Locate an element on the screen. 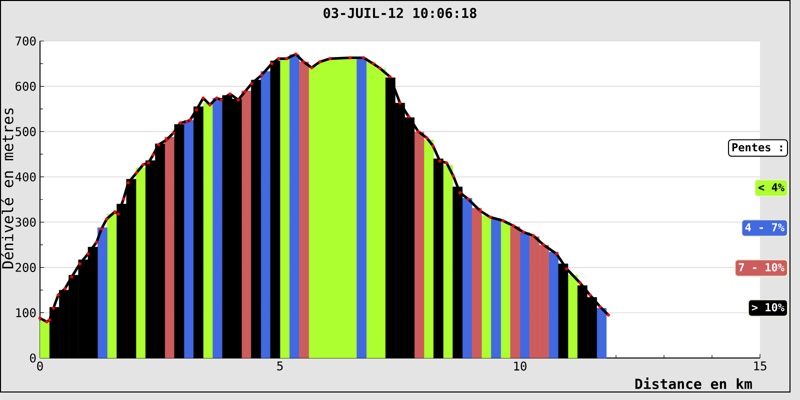 This screenshot has height=400, width=800. y-tick-label: 500 is located at coordinates (26, 131).